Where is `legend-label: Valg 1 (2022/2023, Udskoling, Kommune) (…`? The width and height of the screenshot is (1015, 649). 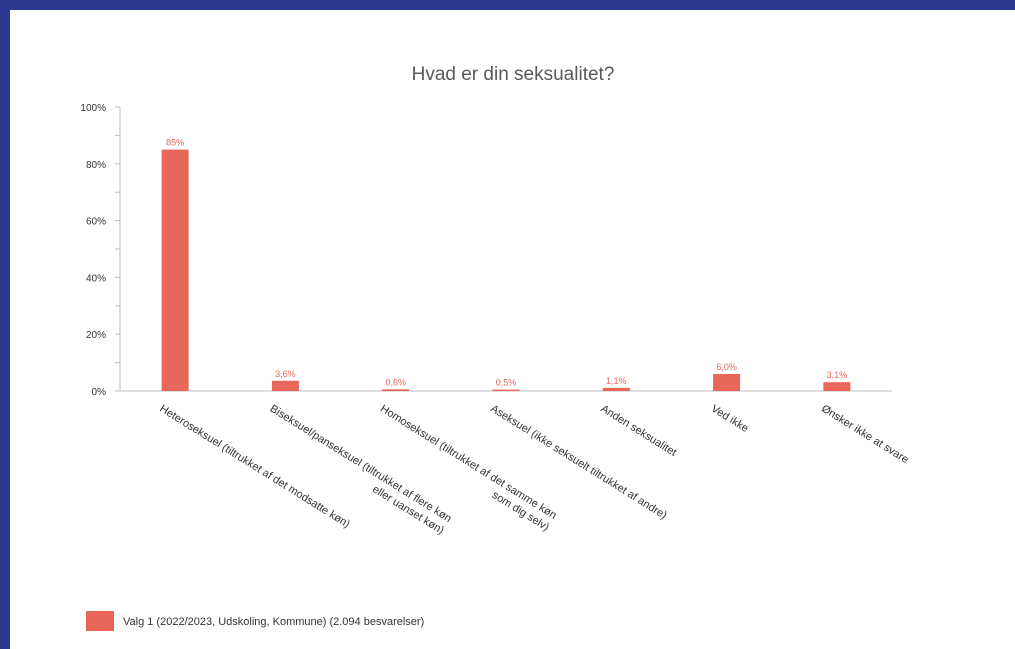
legend-label: Valg 1 (2022/2023, Udskoling, Kommune) (… is located at coordinates (273, 622).